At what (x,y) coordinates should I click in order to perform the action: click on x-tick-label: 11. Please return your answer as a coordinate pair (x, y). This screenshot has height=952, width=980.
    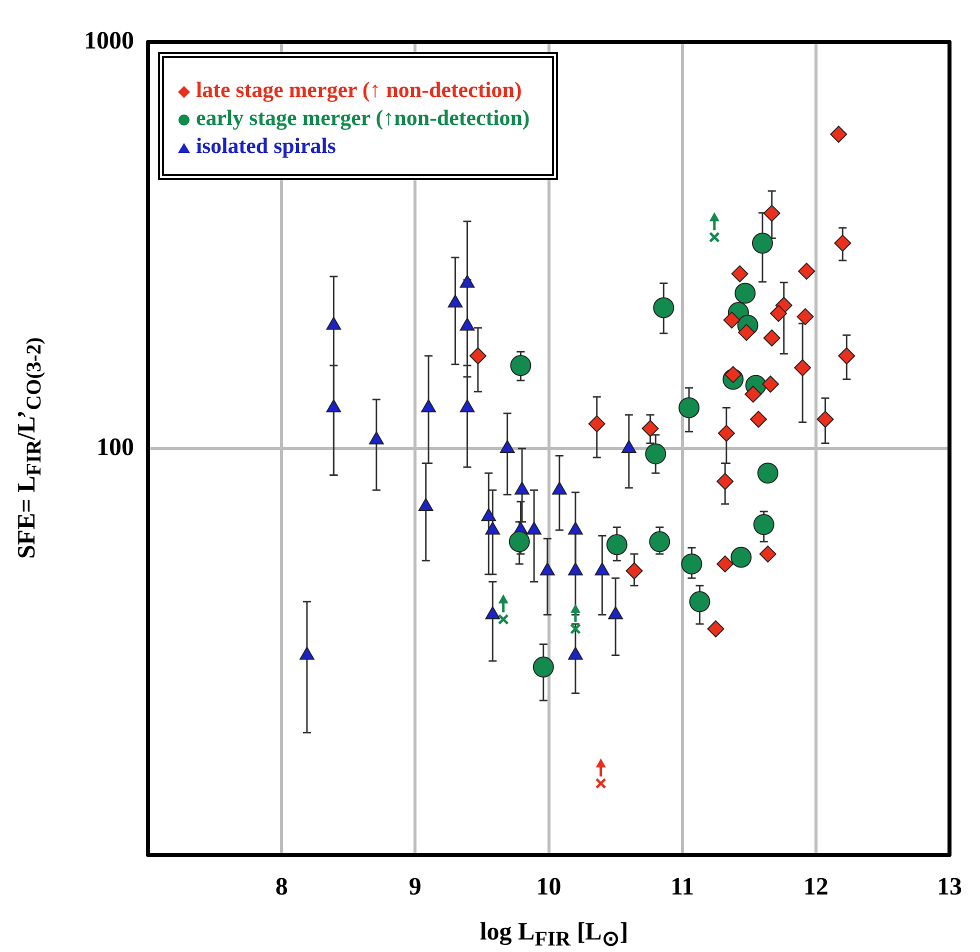
    Looking at the image, I should click on (682, 886).